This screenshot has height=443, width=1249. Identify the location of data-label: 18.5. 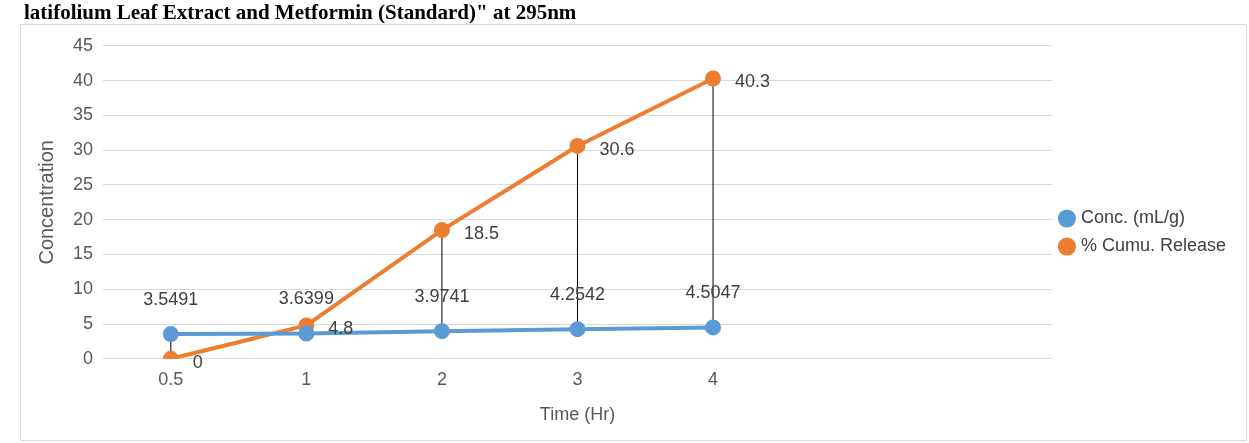
(481, 233).